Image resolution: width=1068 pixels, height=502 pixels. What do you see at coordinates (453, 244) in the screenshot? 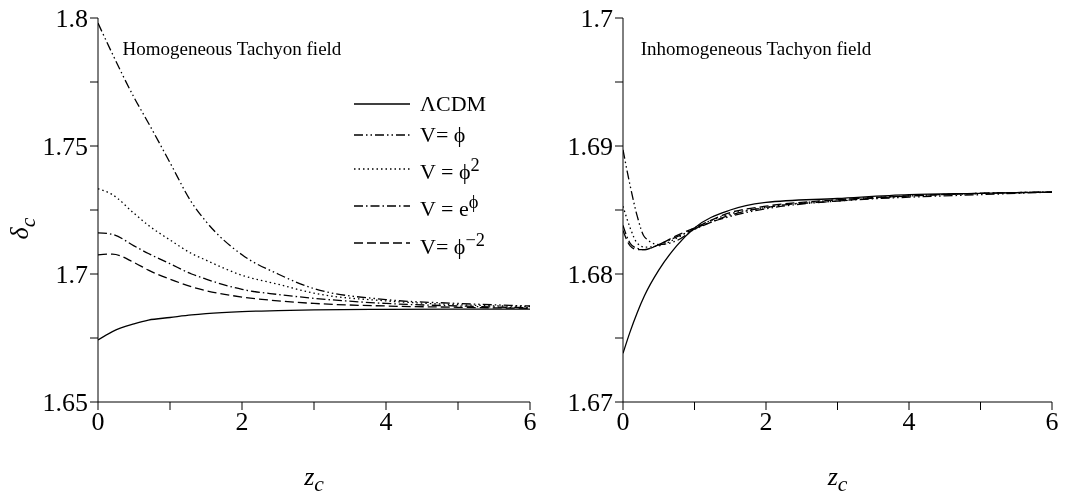
I see `legend-label: V= ϕ$^{−2}$` at bounding box center [453, 244].